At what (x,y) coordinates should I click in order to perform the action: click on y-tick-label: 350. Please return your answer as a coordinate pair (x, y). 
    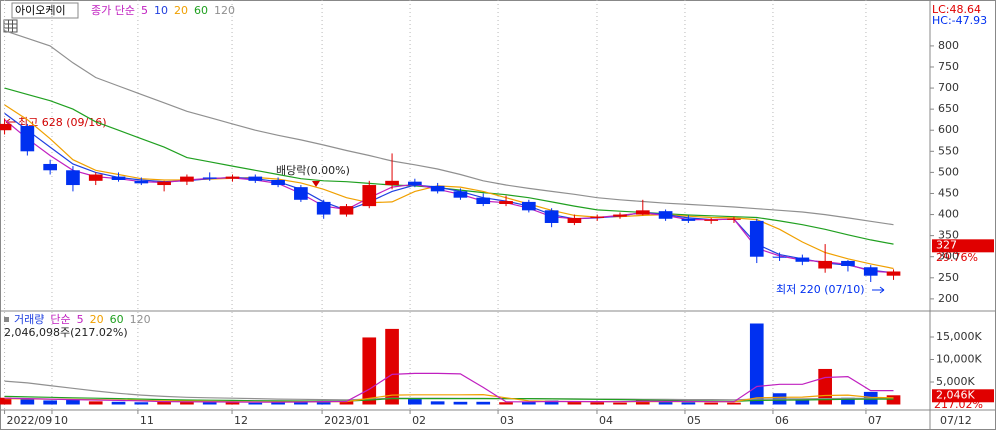
    Looking at the image, I should click on (948, 235).